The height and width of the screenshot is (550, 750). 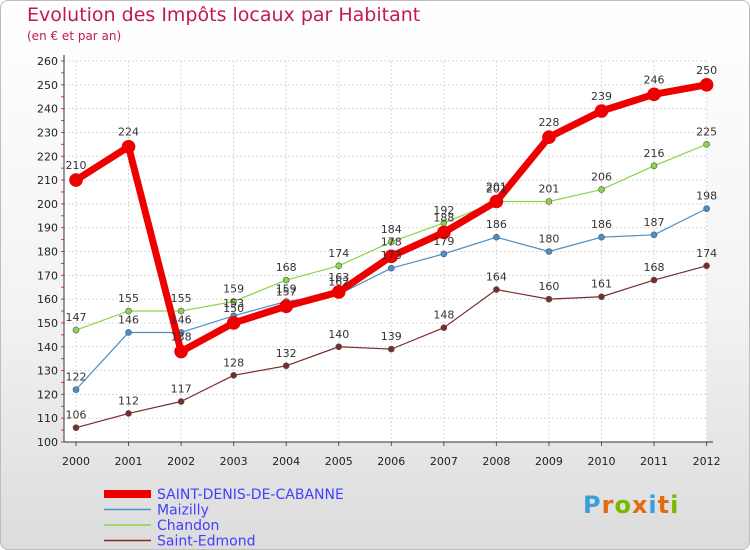 What do you see at coordinates (47, 394) in the screenshot?
I see `y-tick-label: 120` at bounding box center [47, 394].